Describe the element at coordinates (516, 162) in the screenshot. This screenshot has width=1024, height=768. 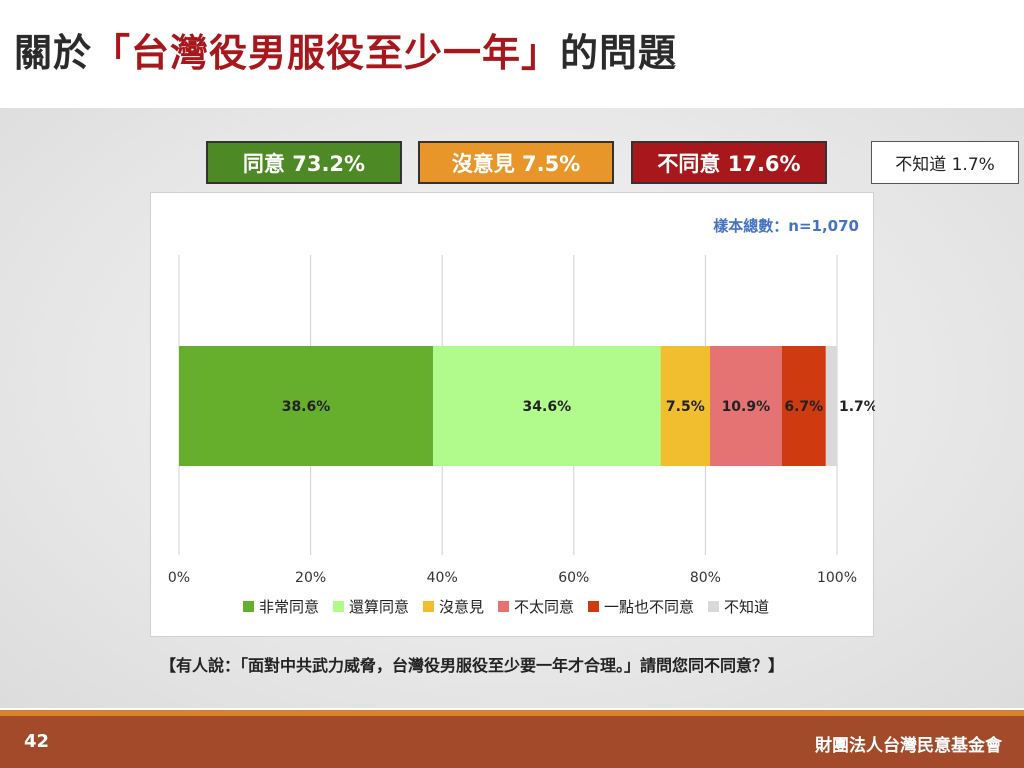
I see `summary-neutral-box: 沒意見 7.5%` at that location.